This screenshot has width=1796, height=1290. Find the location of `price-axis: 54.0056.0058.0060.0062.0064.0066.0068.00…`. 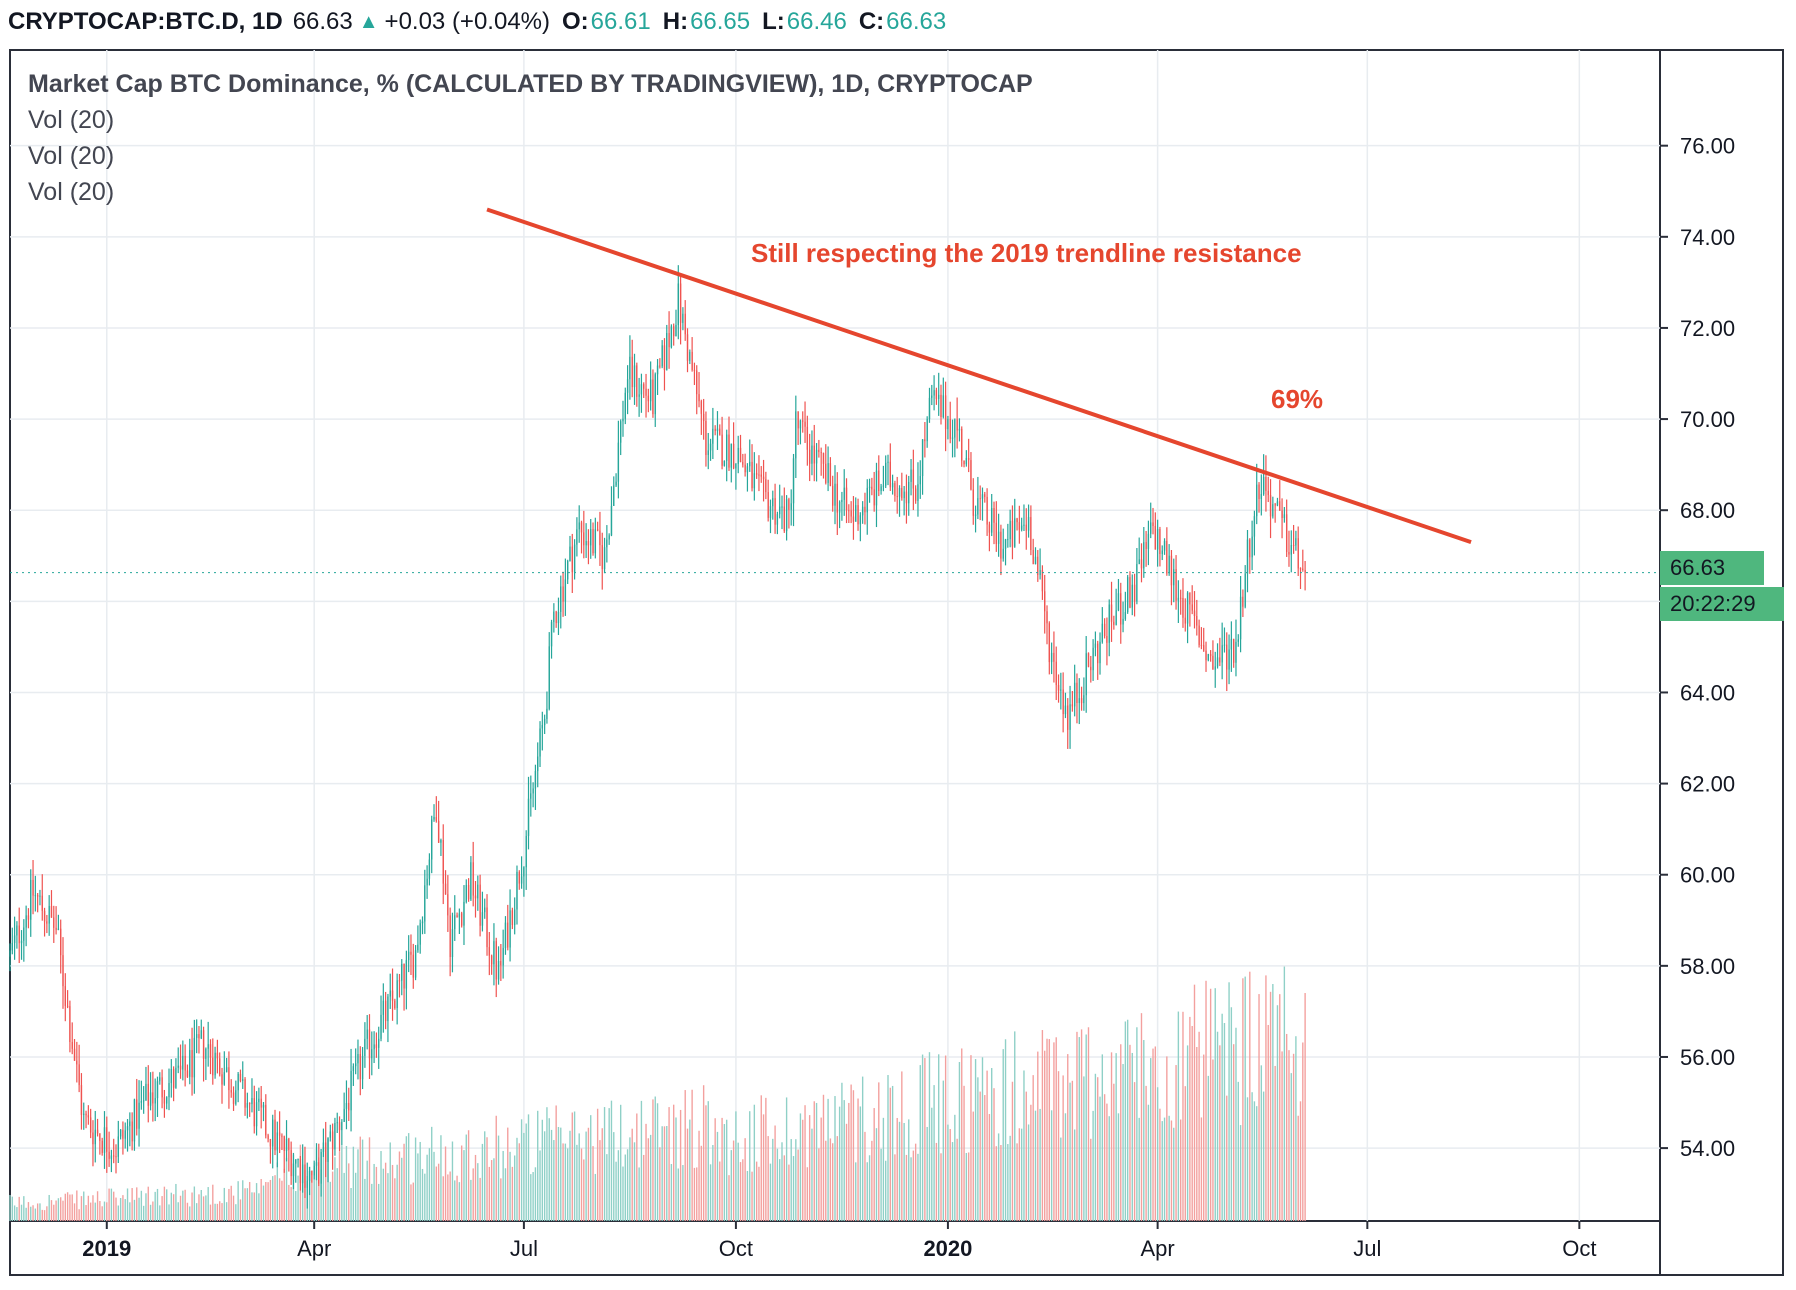

price-axis: 54.0056.0058.0060.0062.0064.0066.0068.00… is located at coordinates (1697, 647).